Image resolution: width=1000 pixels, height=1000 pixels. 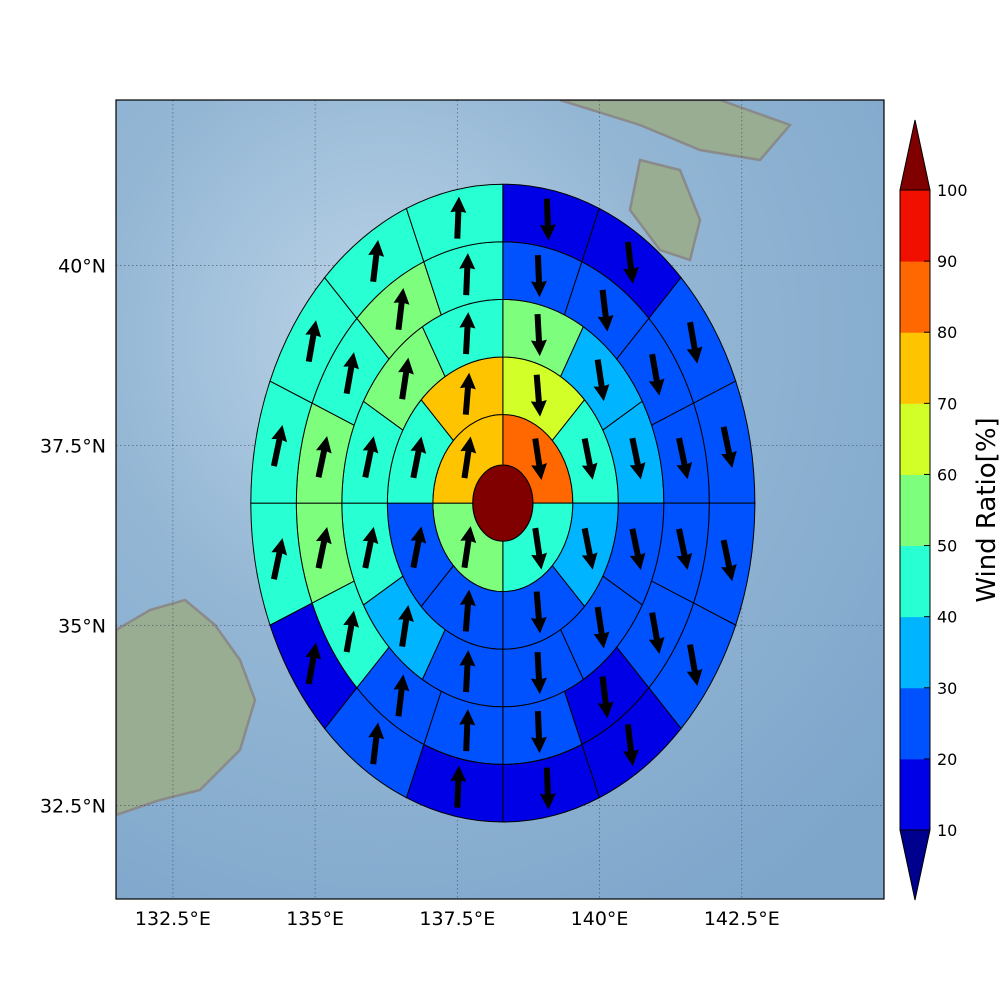 What do you see at coordinates (742, 919) in the screenshot?
I see `x-tick-label: 142.5°E` at bounding box center [742, 919].